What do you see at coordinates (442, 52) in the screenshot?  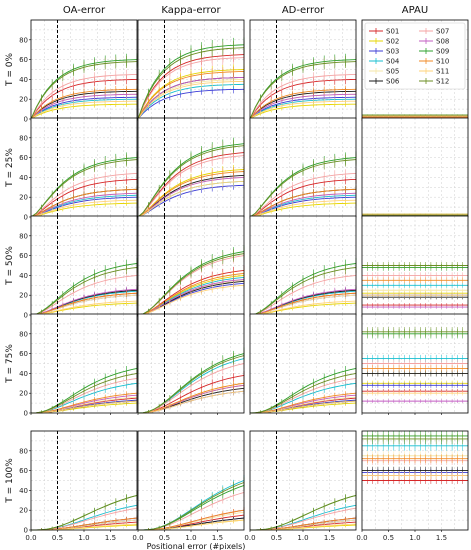 I see `legend-label: S09` at bounding box center [442, 52].